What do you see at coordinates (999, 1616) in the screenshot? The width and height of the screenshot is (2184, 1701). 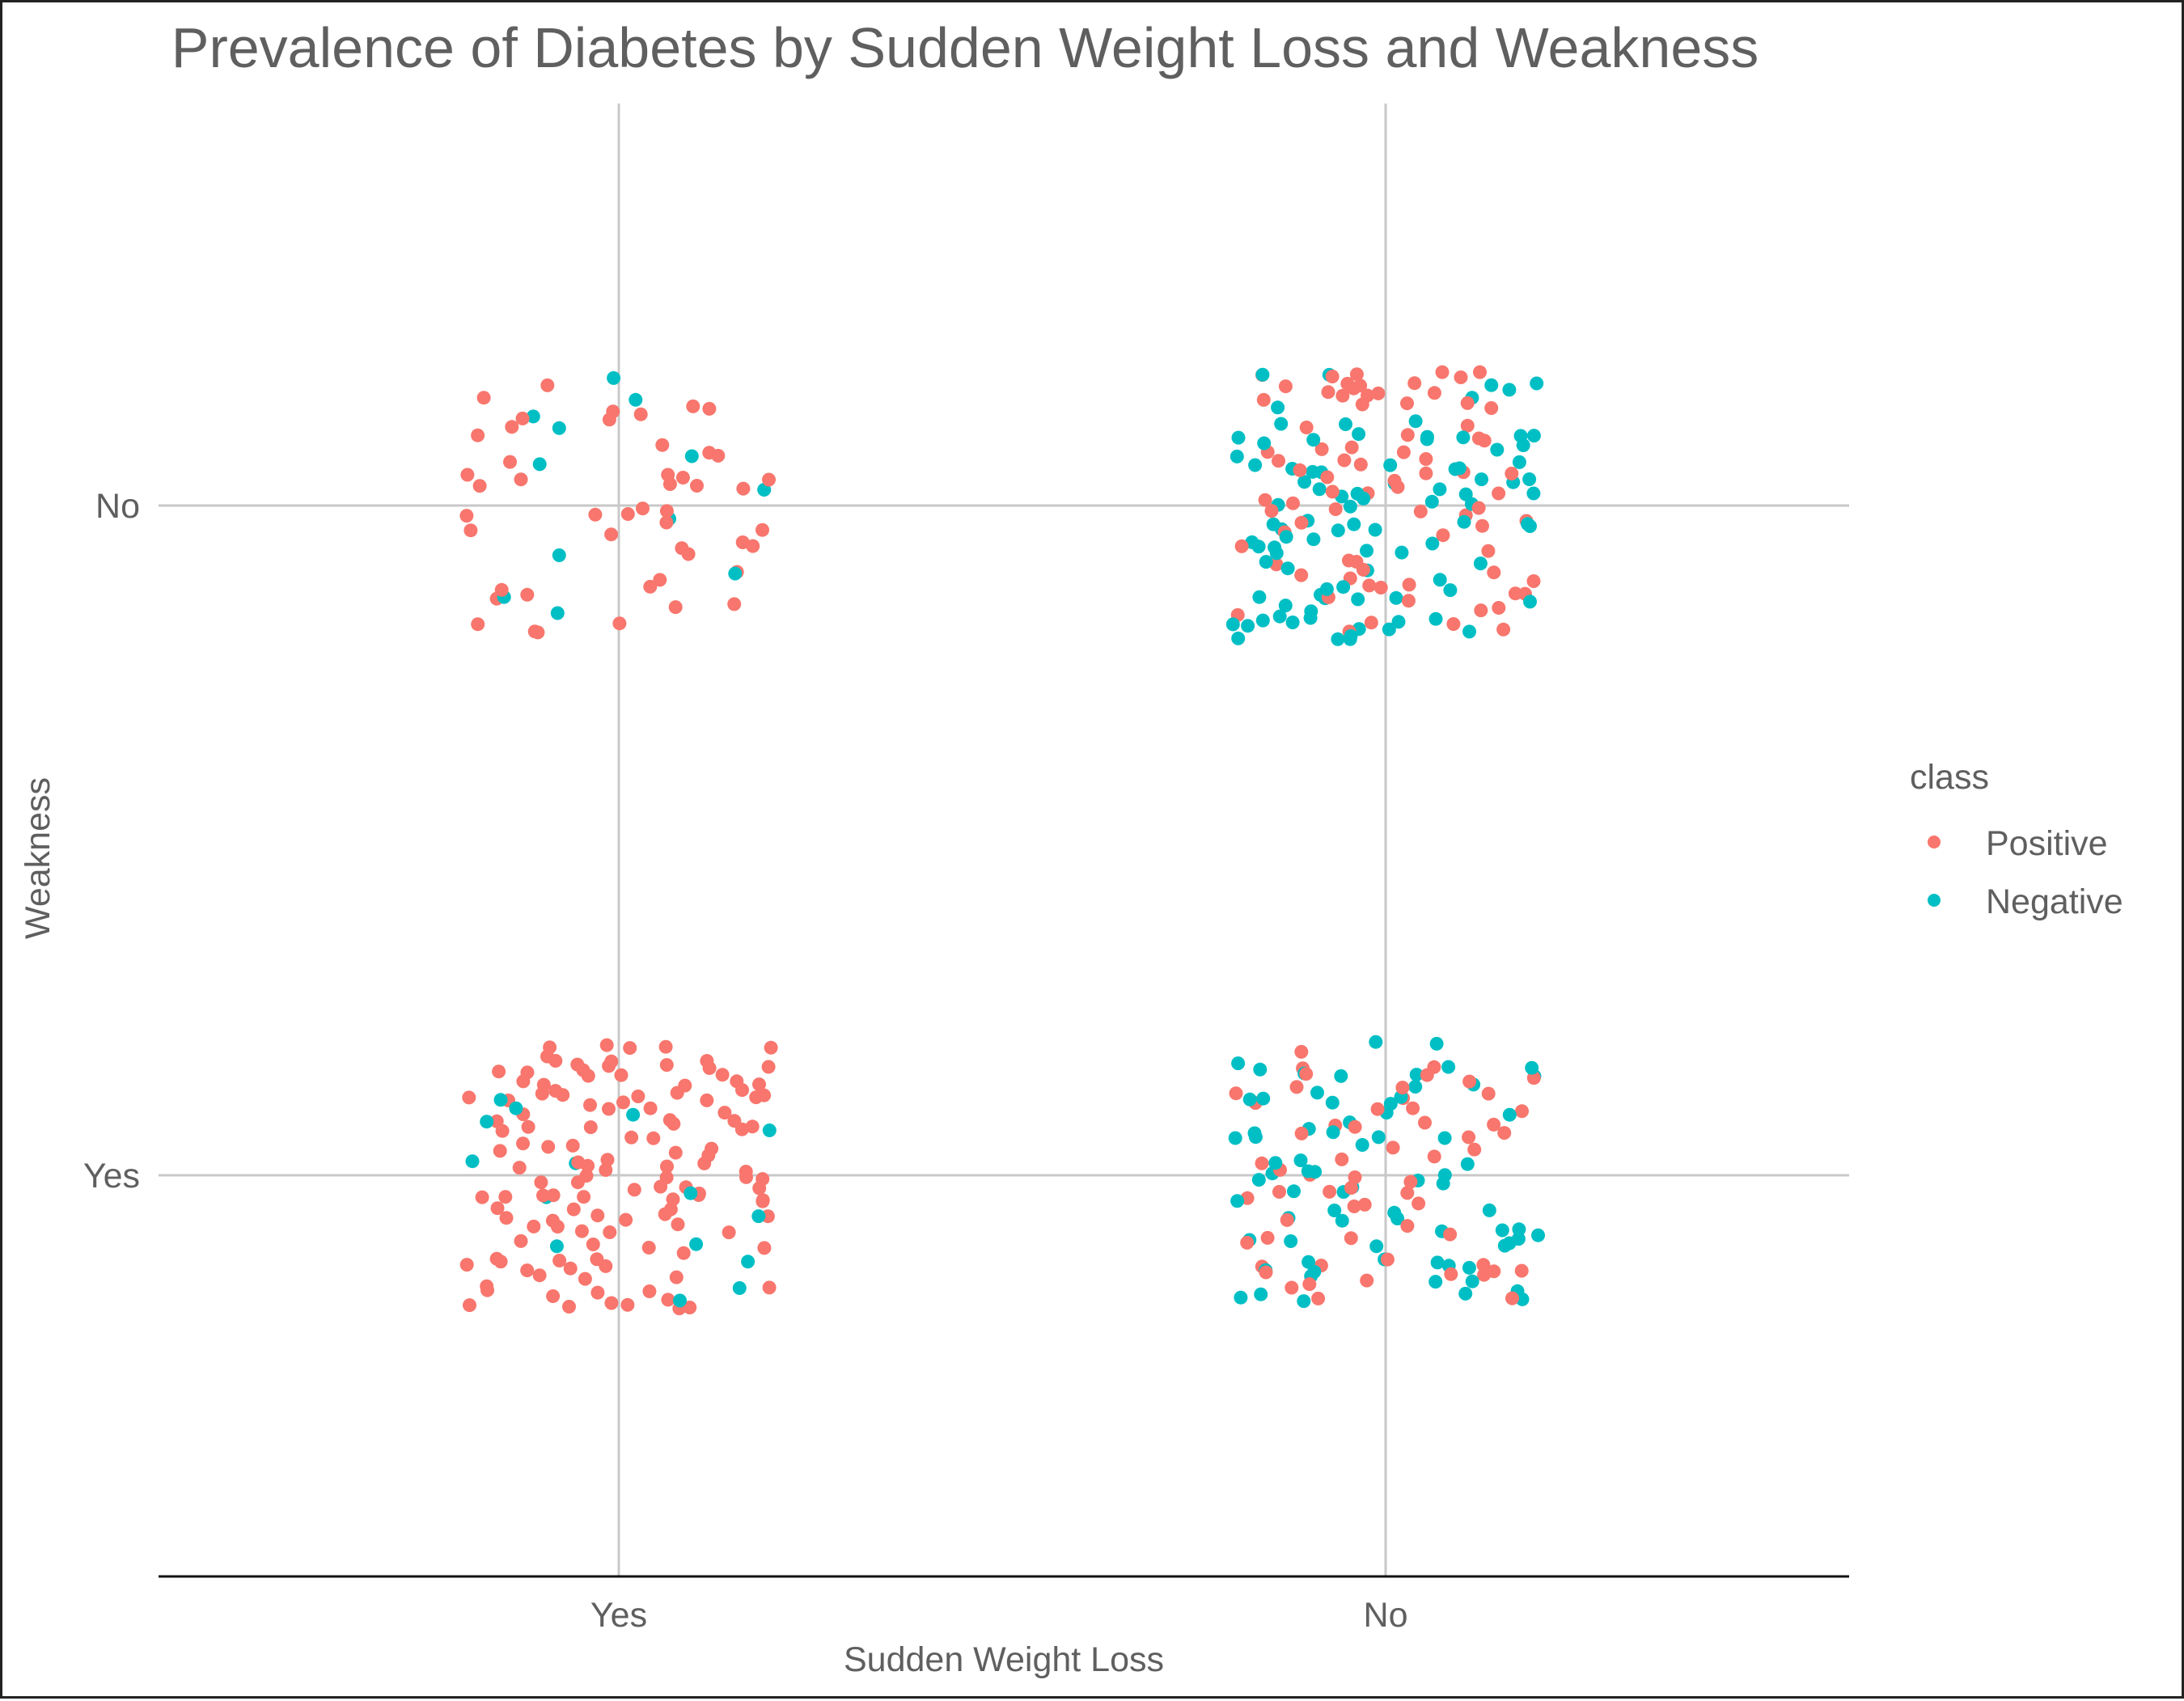 I see `x-tick-labels: Yes No` at bounding box center [999, 1616].